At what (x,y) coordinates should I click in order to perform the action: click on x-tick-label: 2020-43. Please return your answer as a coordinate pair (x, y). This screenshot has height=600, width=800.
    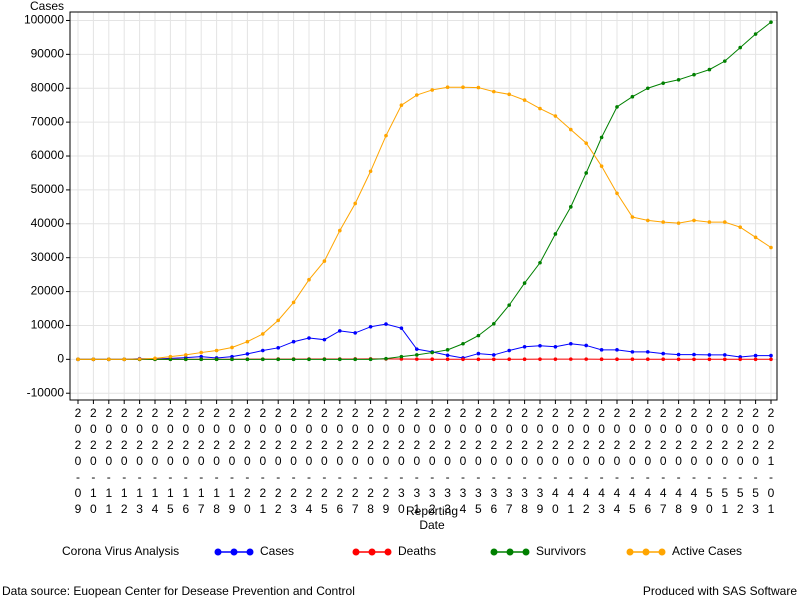
    Looking at the image, I should click on (602, 462).